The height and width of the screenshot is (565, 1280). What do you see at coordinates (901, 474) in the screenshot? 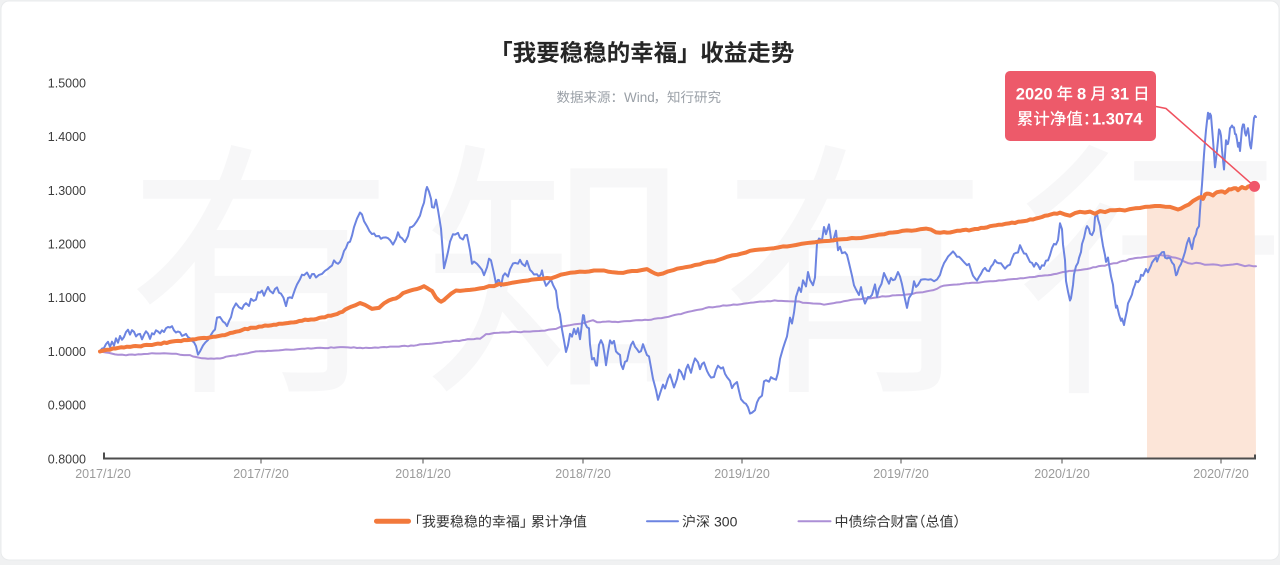
I see `svg-text: 2019/7/20` at bounding box center [901, 474].